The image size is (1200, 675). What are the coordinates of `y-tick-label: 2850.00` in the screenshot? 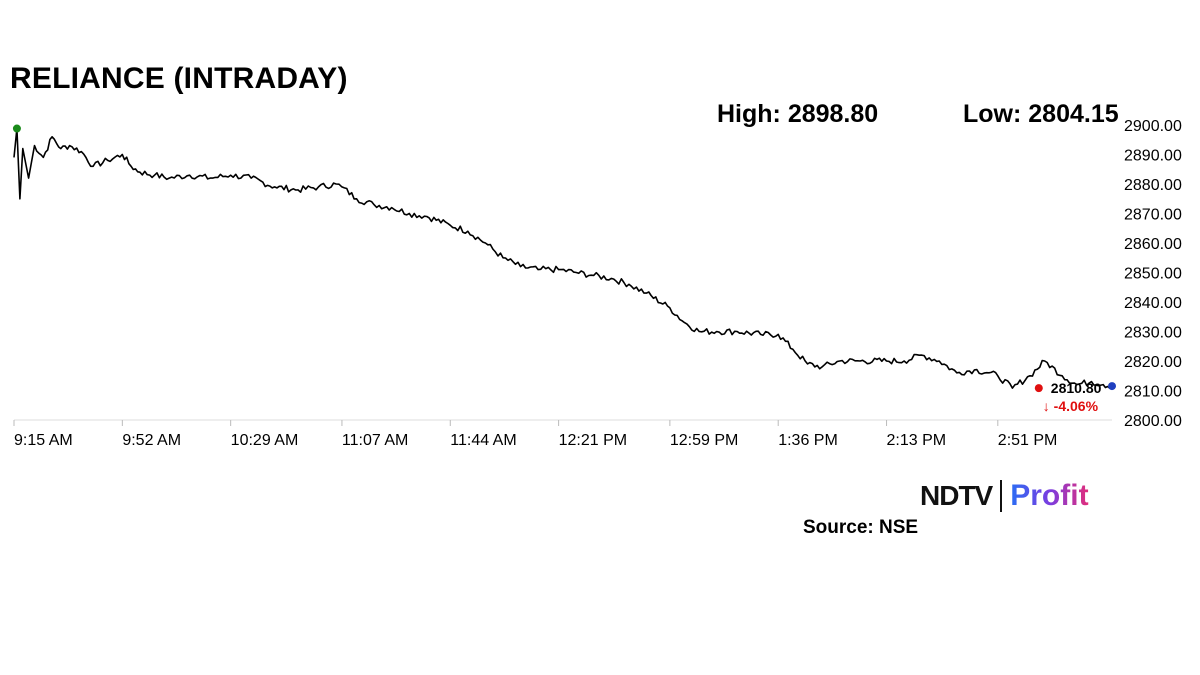 It's located at (1153, 274).